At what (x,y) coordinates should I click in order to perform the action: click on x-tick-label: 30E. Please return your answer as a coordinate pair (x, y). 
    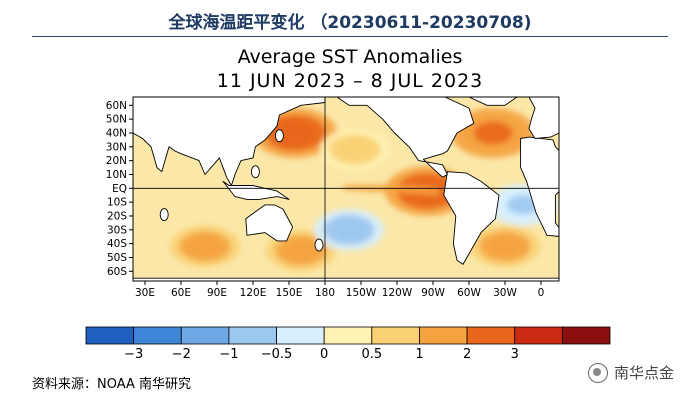
    Looking at the image, I should click on (145, 293).